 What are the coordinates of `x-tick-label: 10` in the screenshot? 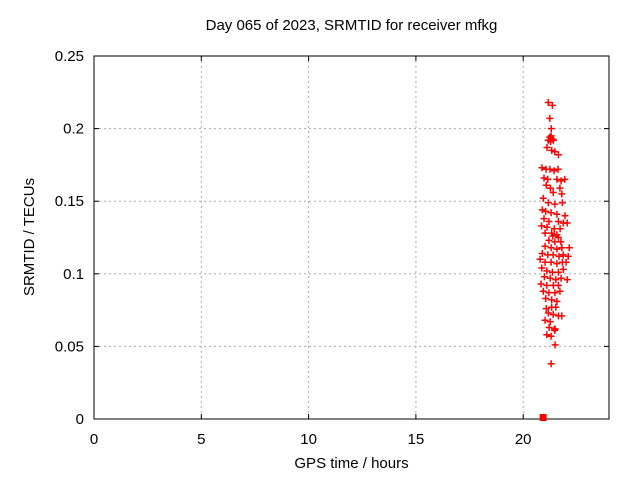 It's located at (308, 439).